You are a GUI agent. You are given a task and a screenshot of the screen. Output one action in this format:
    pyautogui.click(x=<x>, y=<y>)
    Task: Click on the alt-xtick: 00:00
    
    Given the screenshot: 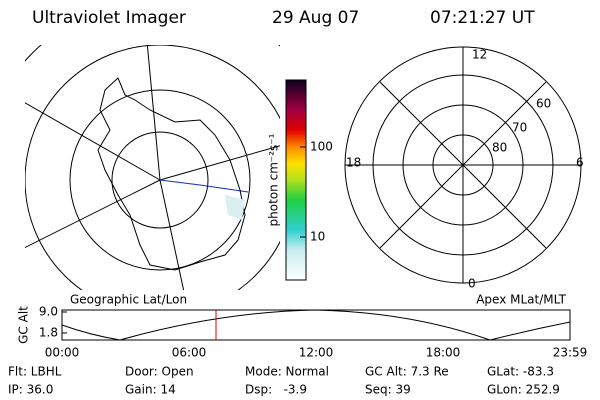 What is the action you would take?
    pyautogui.click(x=62, y=353)
    